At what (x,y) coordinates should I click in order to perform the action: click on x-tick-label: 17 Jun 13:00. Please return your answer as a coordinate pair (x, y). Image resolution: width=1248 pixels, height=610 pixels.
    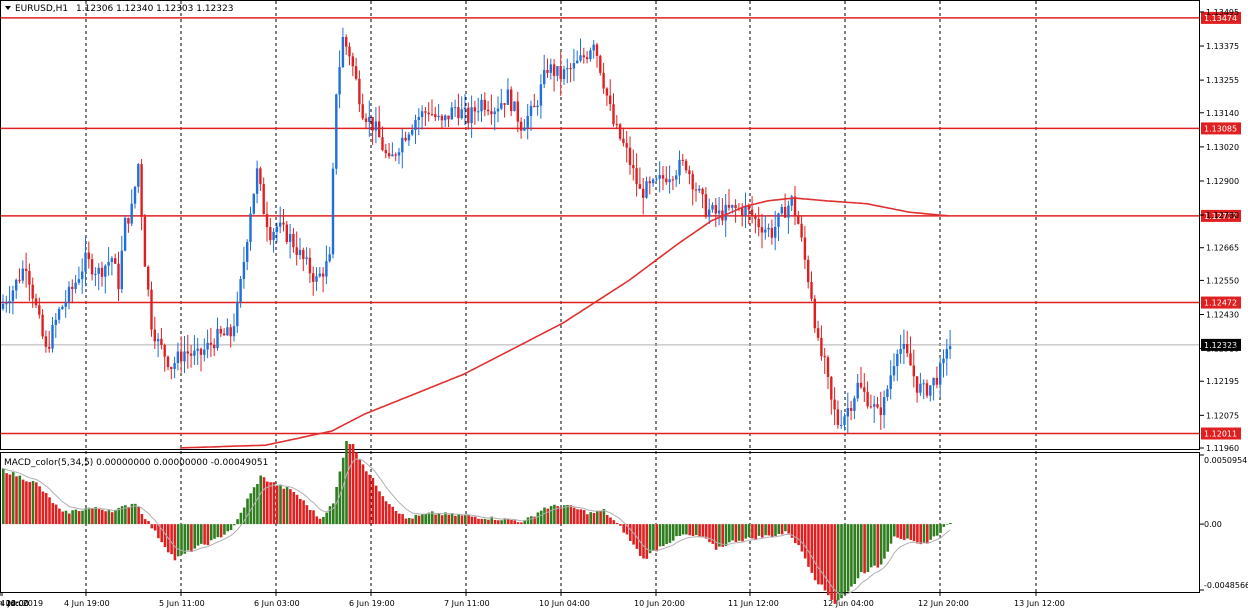
    Looking at the image, I should click on (14, 603).